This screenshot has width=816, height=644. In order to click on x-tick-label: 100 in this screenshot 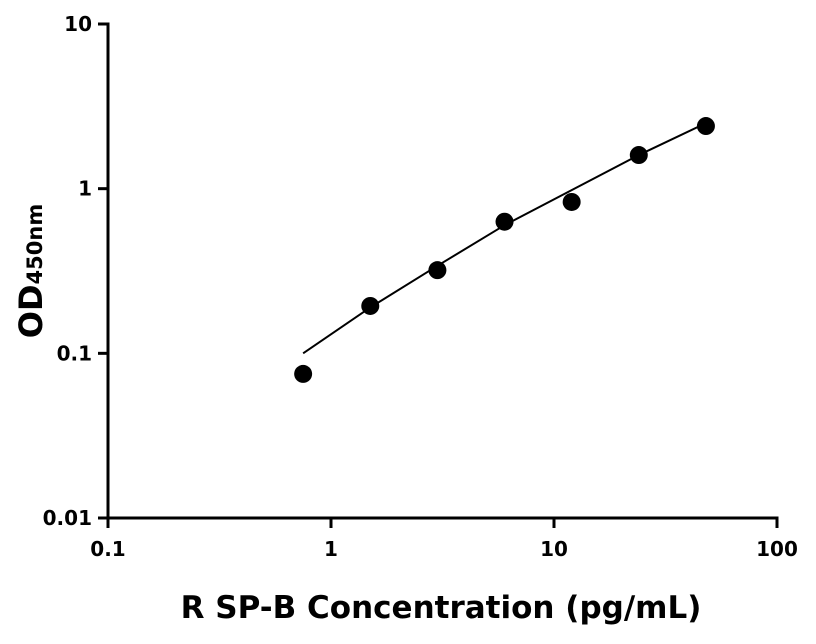, I will do `click(777, 549)`.